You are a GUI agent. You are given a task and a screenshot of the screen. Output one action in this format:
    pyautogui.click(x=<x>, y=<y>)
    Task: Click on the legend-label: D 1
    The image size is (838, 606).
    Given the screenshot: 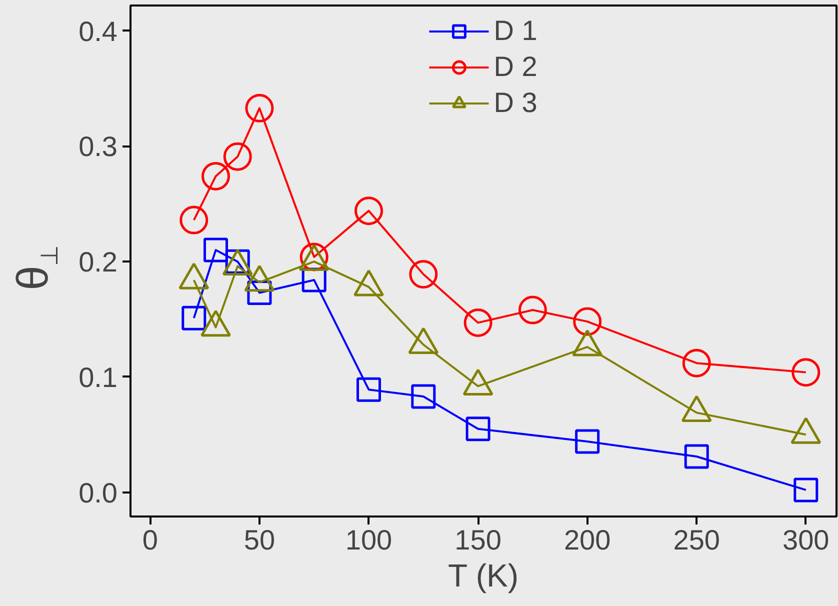 What is the action you would take?
    pyautogui.click(x=516, y=31)
    